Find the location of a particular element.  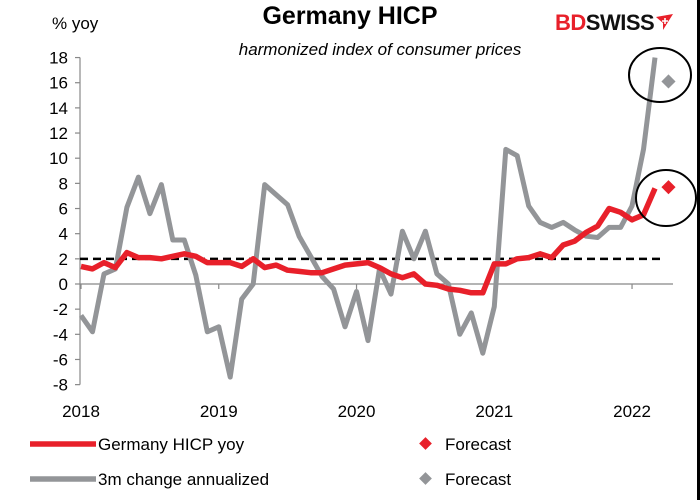

bdswiss-logo: BDSWISS is located at coordinates (614, 23).